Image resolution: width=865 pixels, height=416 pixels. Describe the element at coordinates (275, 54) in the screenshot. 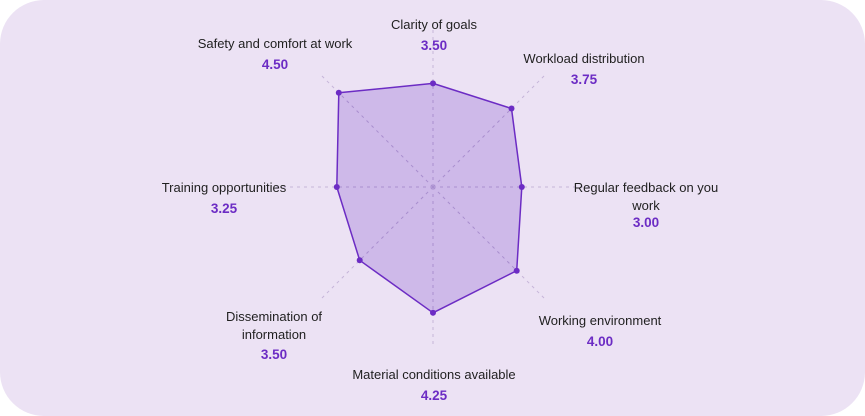

I see `axis-label-safety-and-comfort: Safety and comfort at work 4.50` at that location.